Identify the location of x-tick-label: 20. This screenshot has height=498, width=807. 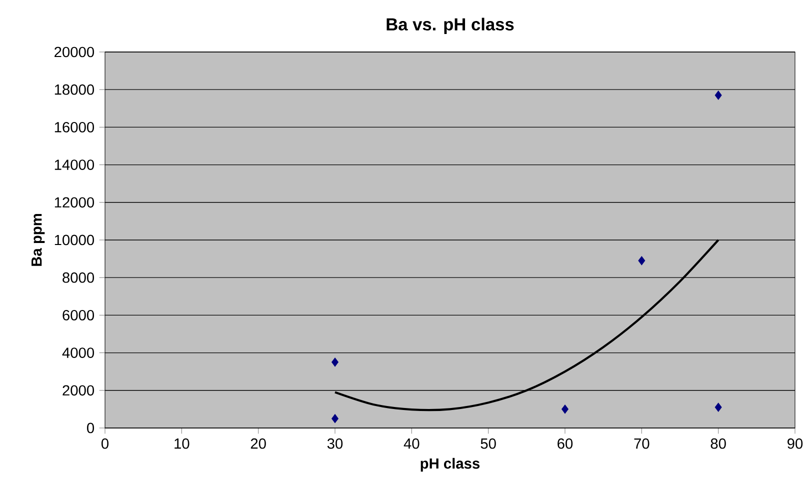
(258, 443).